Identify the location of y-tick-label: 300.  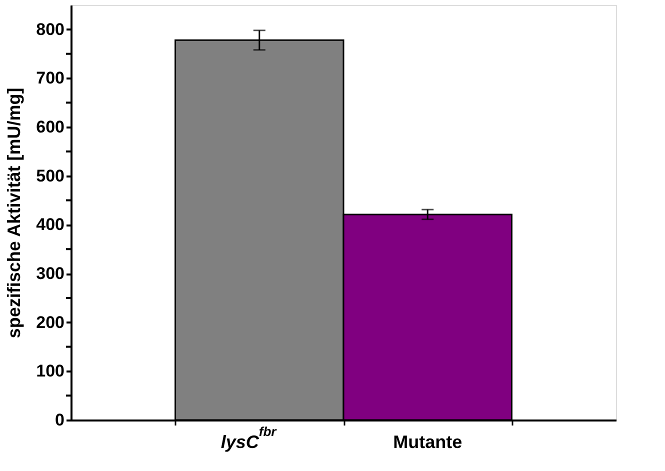
(50, 274).